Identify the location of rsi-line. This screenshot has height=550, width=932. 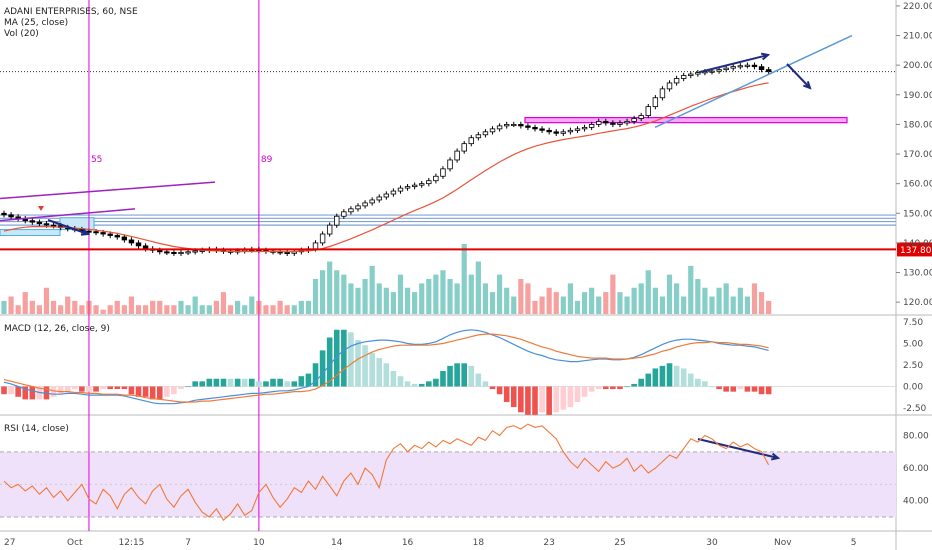
(386, 472).